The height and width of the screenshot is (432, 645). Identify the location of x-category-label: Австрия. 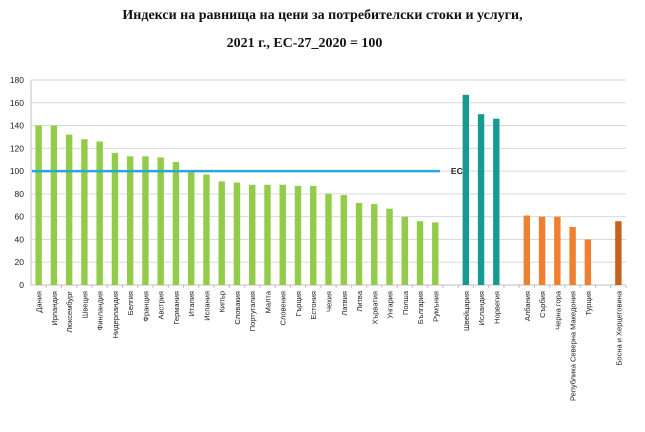
(161, 305).